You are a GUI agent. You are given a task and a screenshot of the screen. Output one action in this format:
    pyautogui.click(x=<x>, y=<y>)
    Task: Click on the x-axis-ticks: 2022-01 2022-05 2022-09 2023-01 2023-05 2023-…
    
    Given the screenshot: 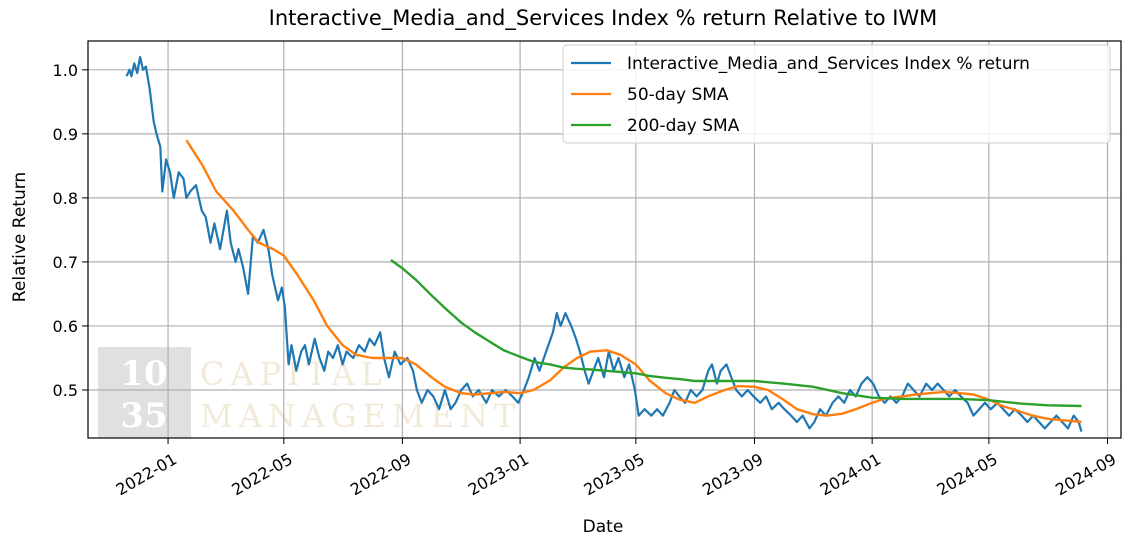 What is the action you would take?
    pyautogui.click(x=616, y=468)
    